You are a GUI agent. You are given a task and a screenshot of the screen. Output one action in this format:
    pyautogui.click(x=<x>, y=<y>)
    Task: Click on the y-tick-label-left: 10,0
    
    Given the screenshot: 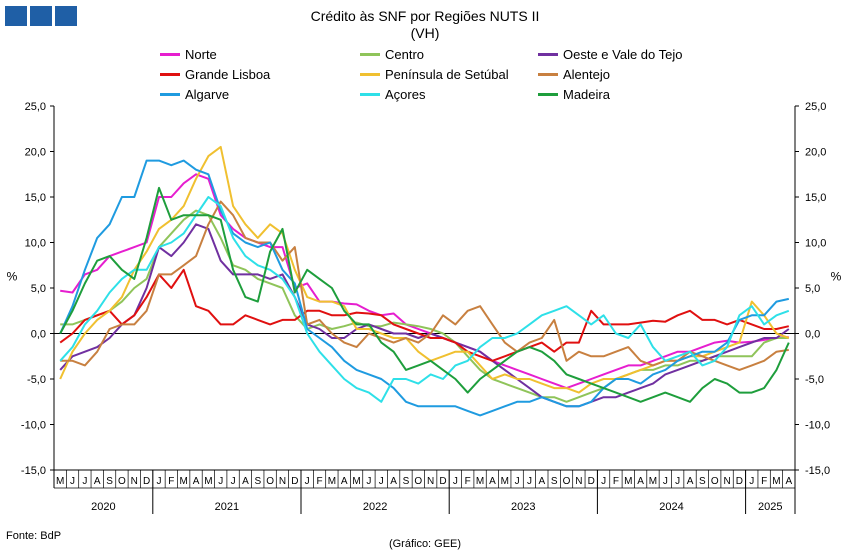 What is the action you would take?
    pyautogui.click(x=35, y=244)
    